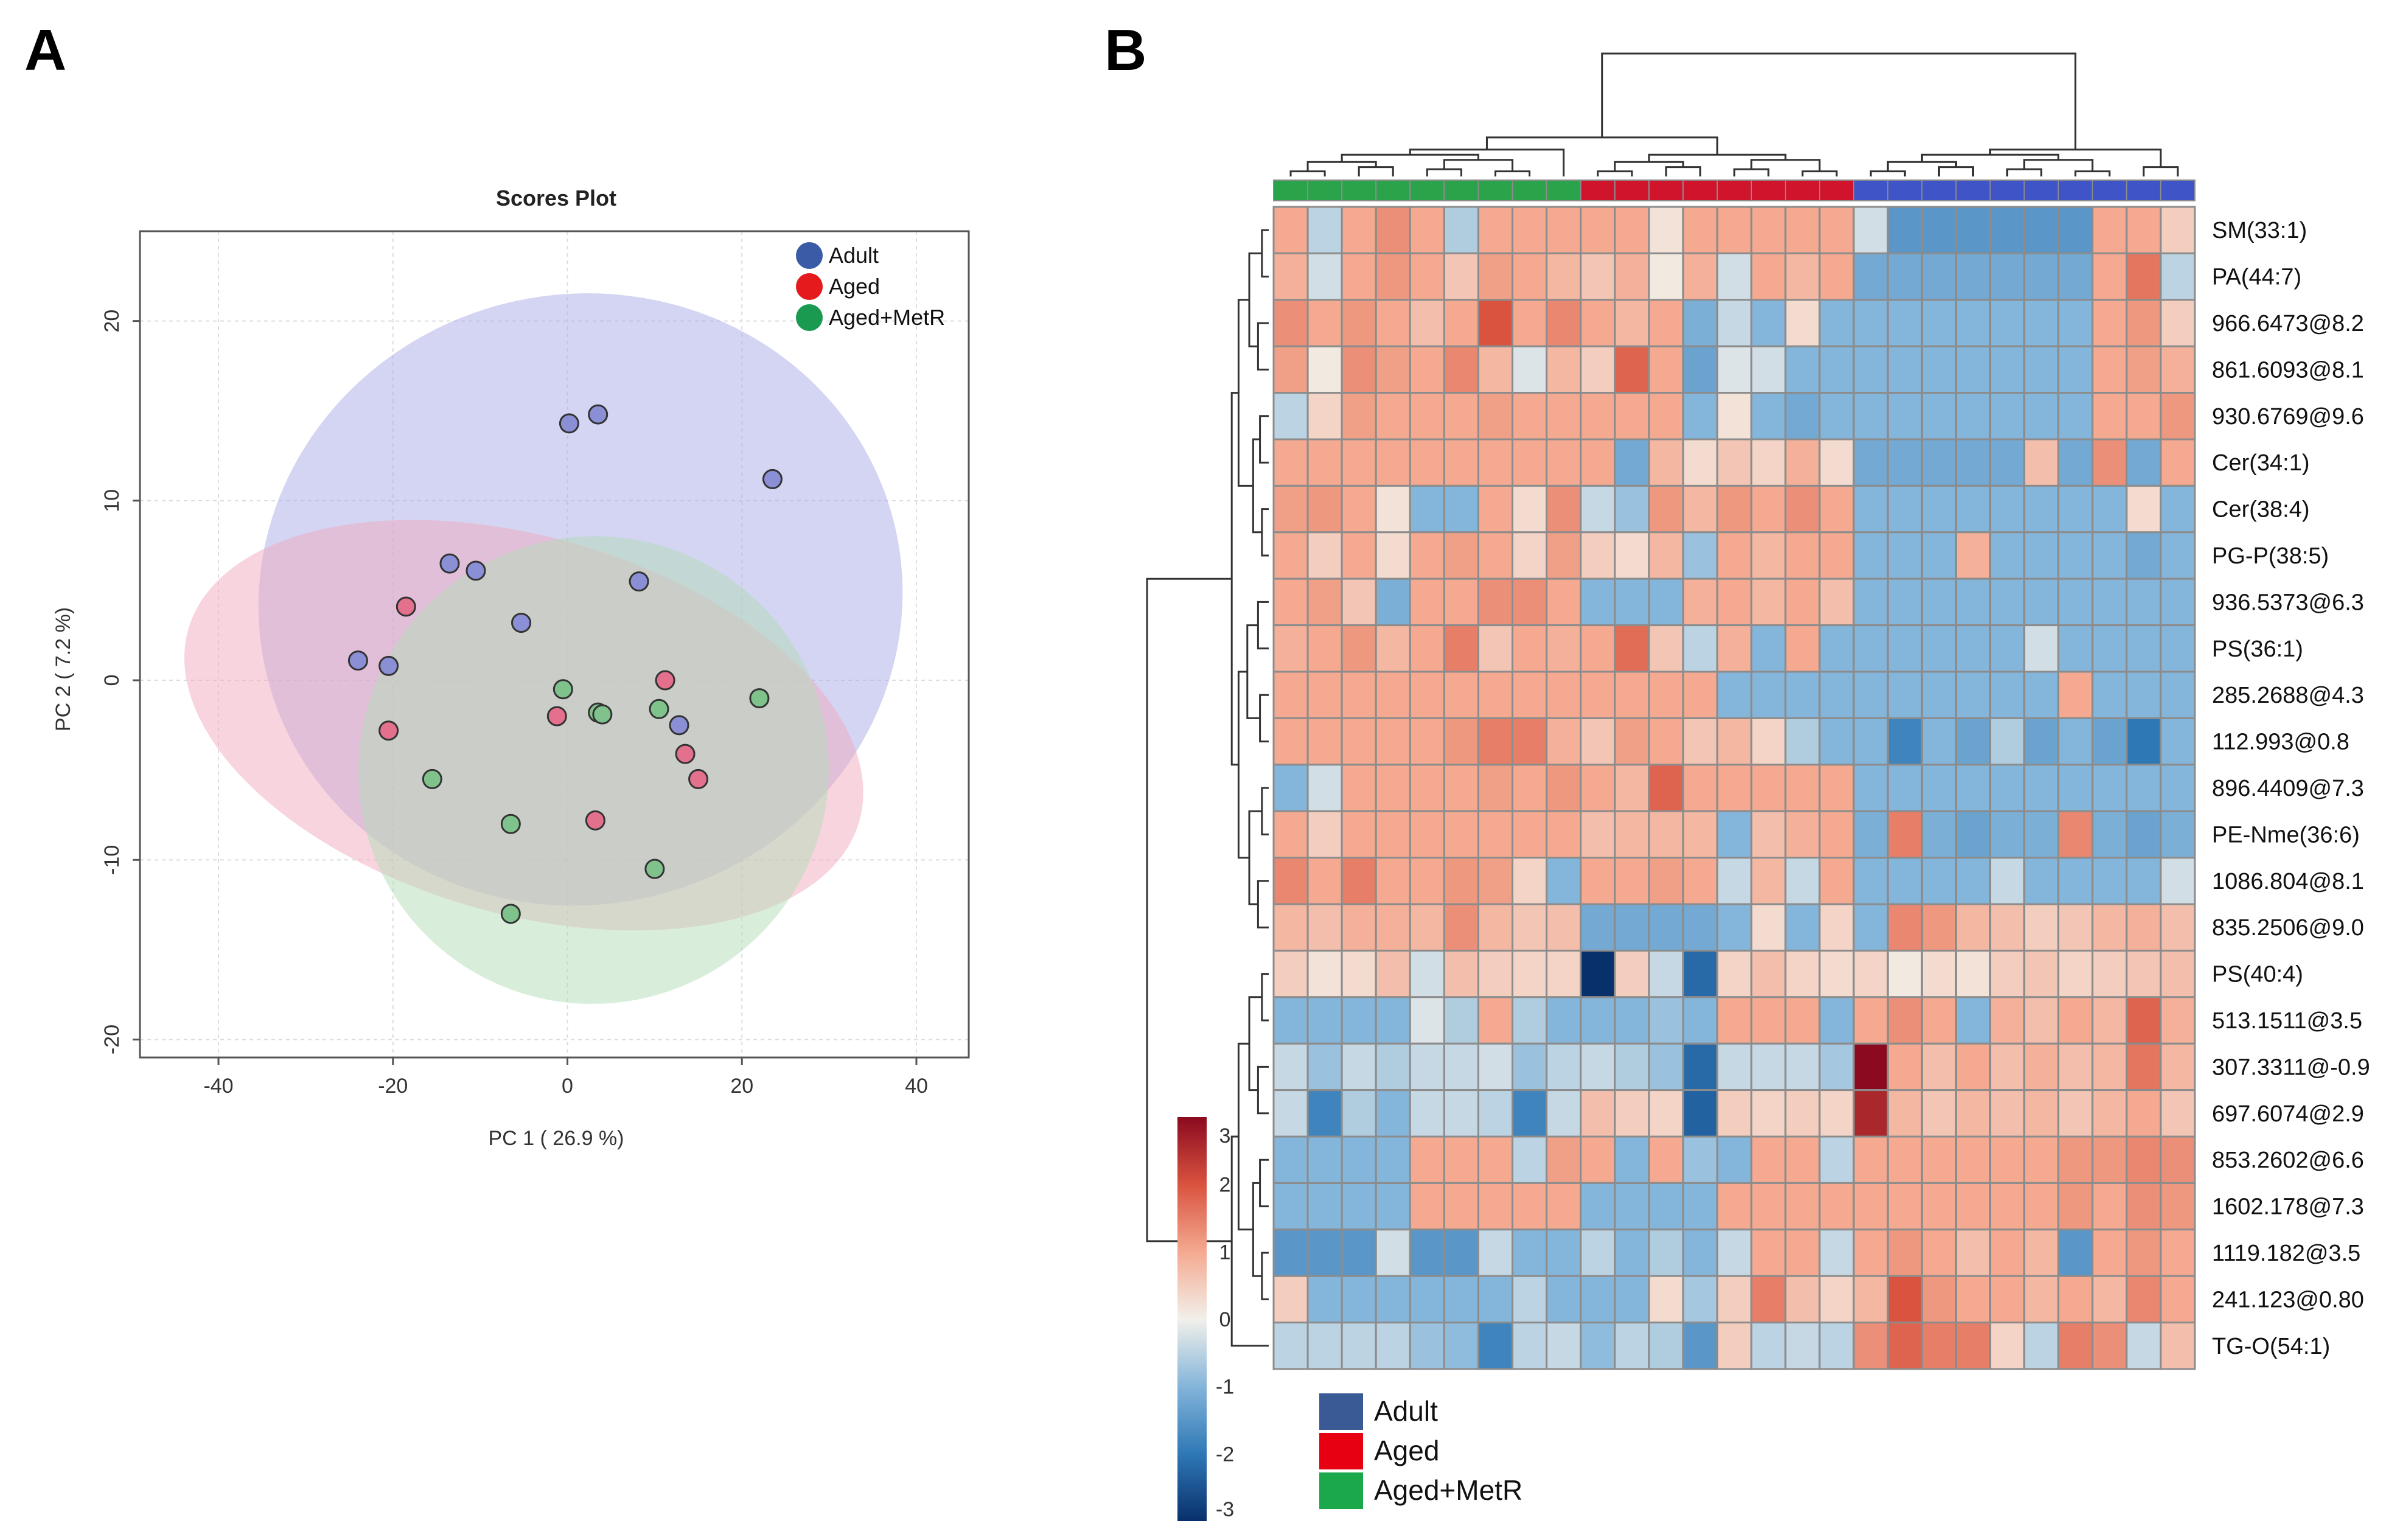 The width and height of the screenshot is (2403, 1540). I want to click on row-label-853-2602-6-6: 853.2602@6.6, so click(2288, 1160).